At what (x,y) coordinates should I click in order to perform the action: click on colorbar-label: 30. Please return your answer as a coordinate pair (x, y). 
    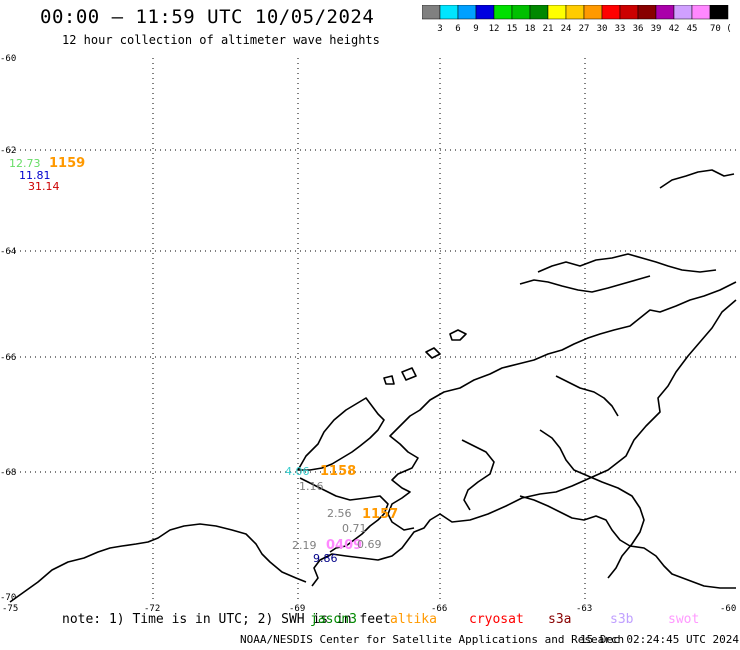
    Looking at the image, I should click on (602, 29).